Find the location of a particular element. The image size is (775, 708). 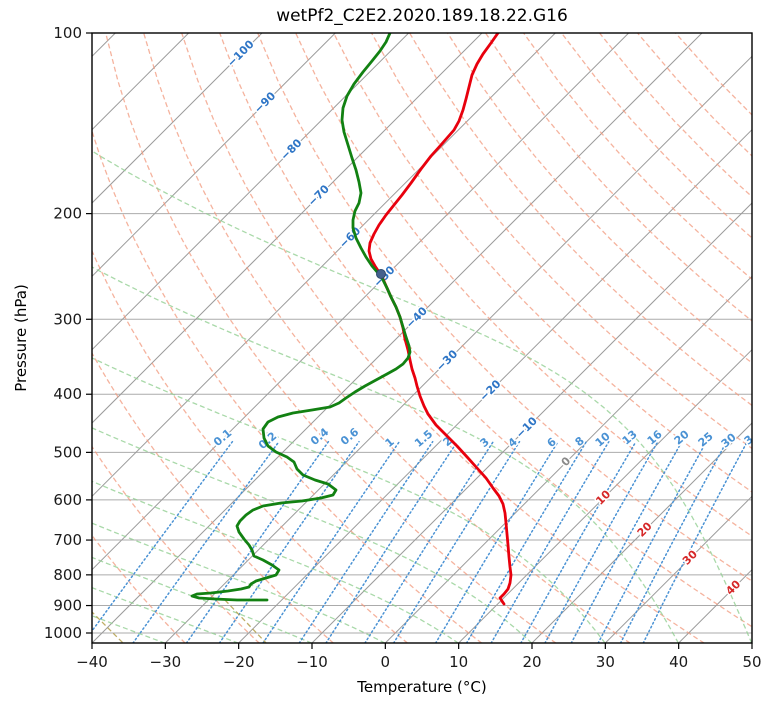

y-tick-label: 200 is located at coordinates (67, 214).